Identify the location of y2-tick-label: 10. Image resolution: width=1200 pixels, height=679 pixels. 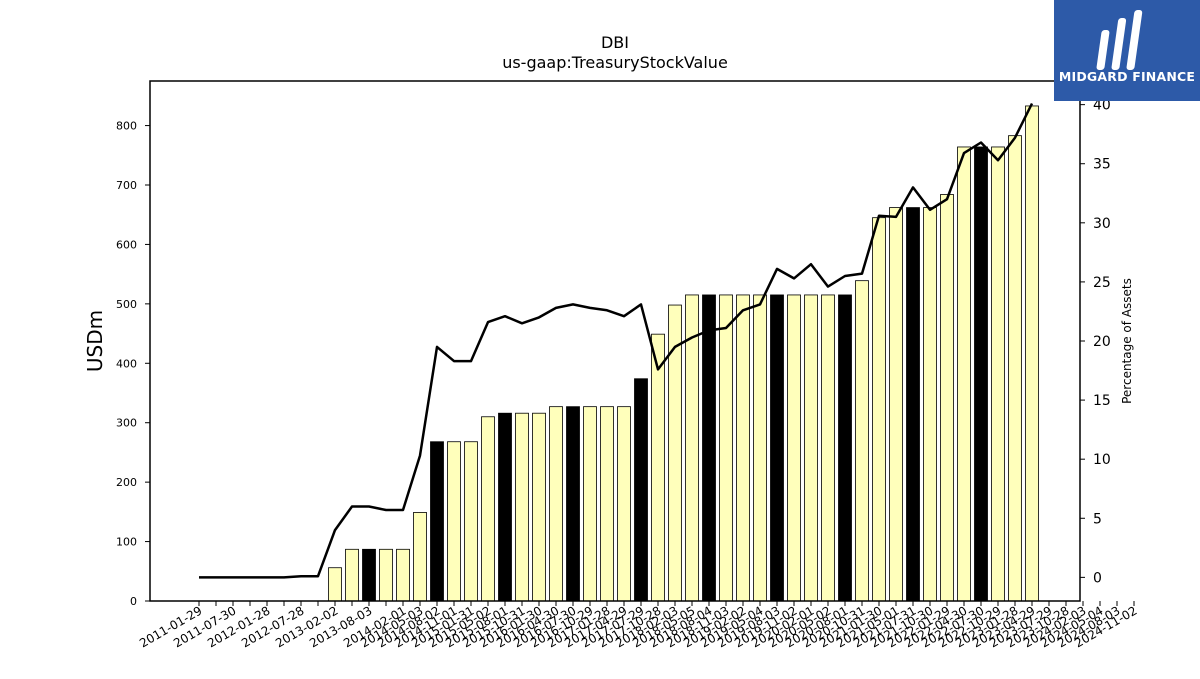
(1102, 460).